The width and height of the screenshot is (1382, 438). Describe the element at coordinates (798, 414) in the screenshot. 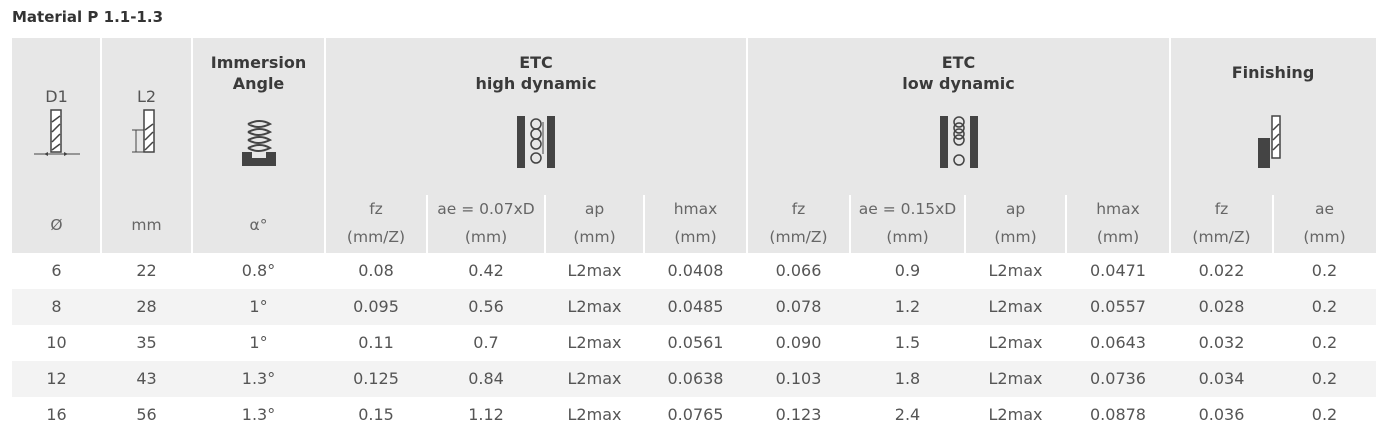

I see `table-cell: 0.123` at that location.